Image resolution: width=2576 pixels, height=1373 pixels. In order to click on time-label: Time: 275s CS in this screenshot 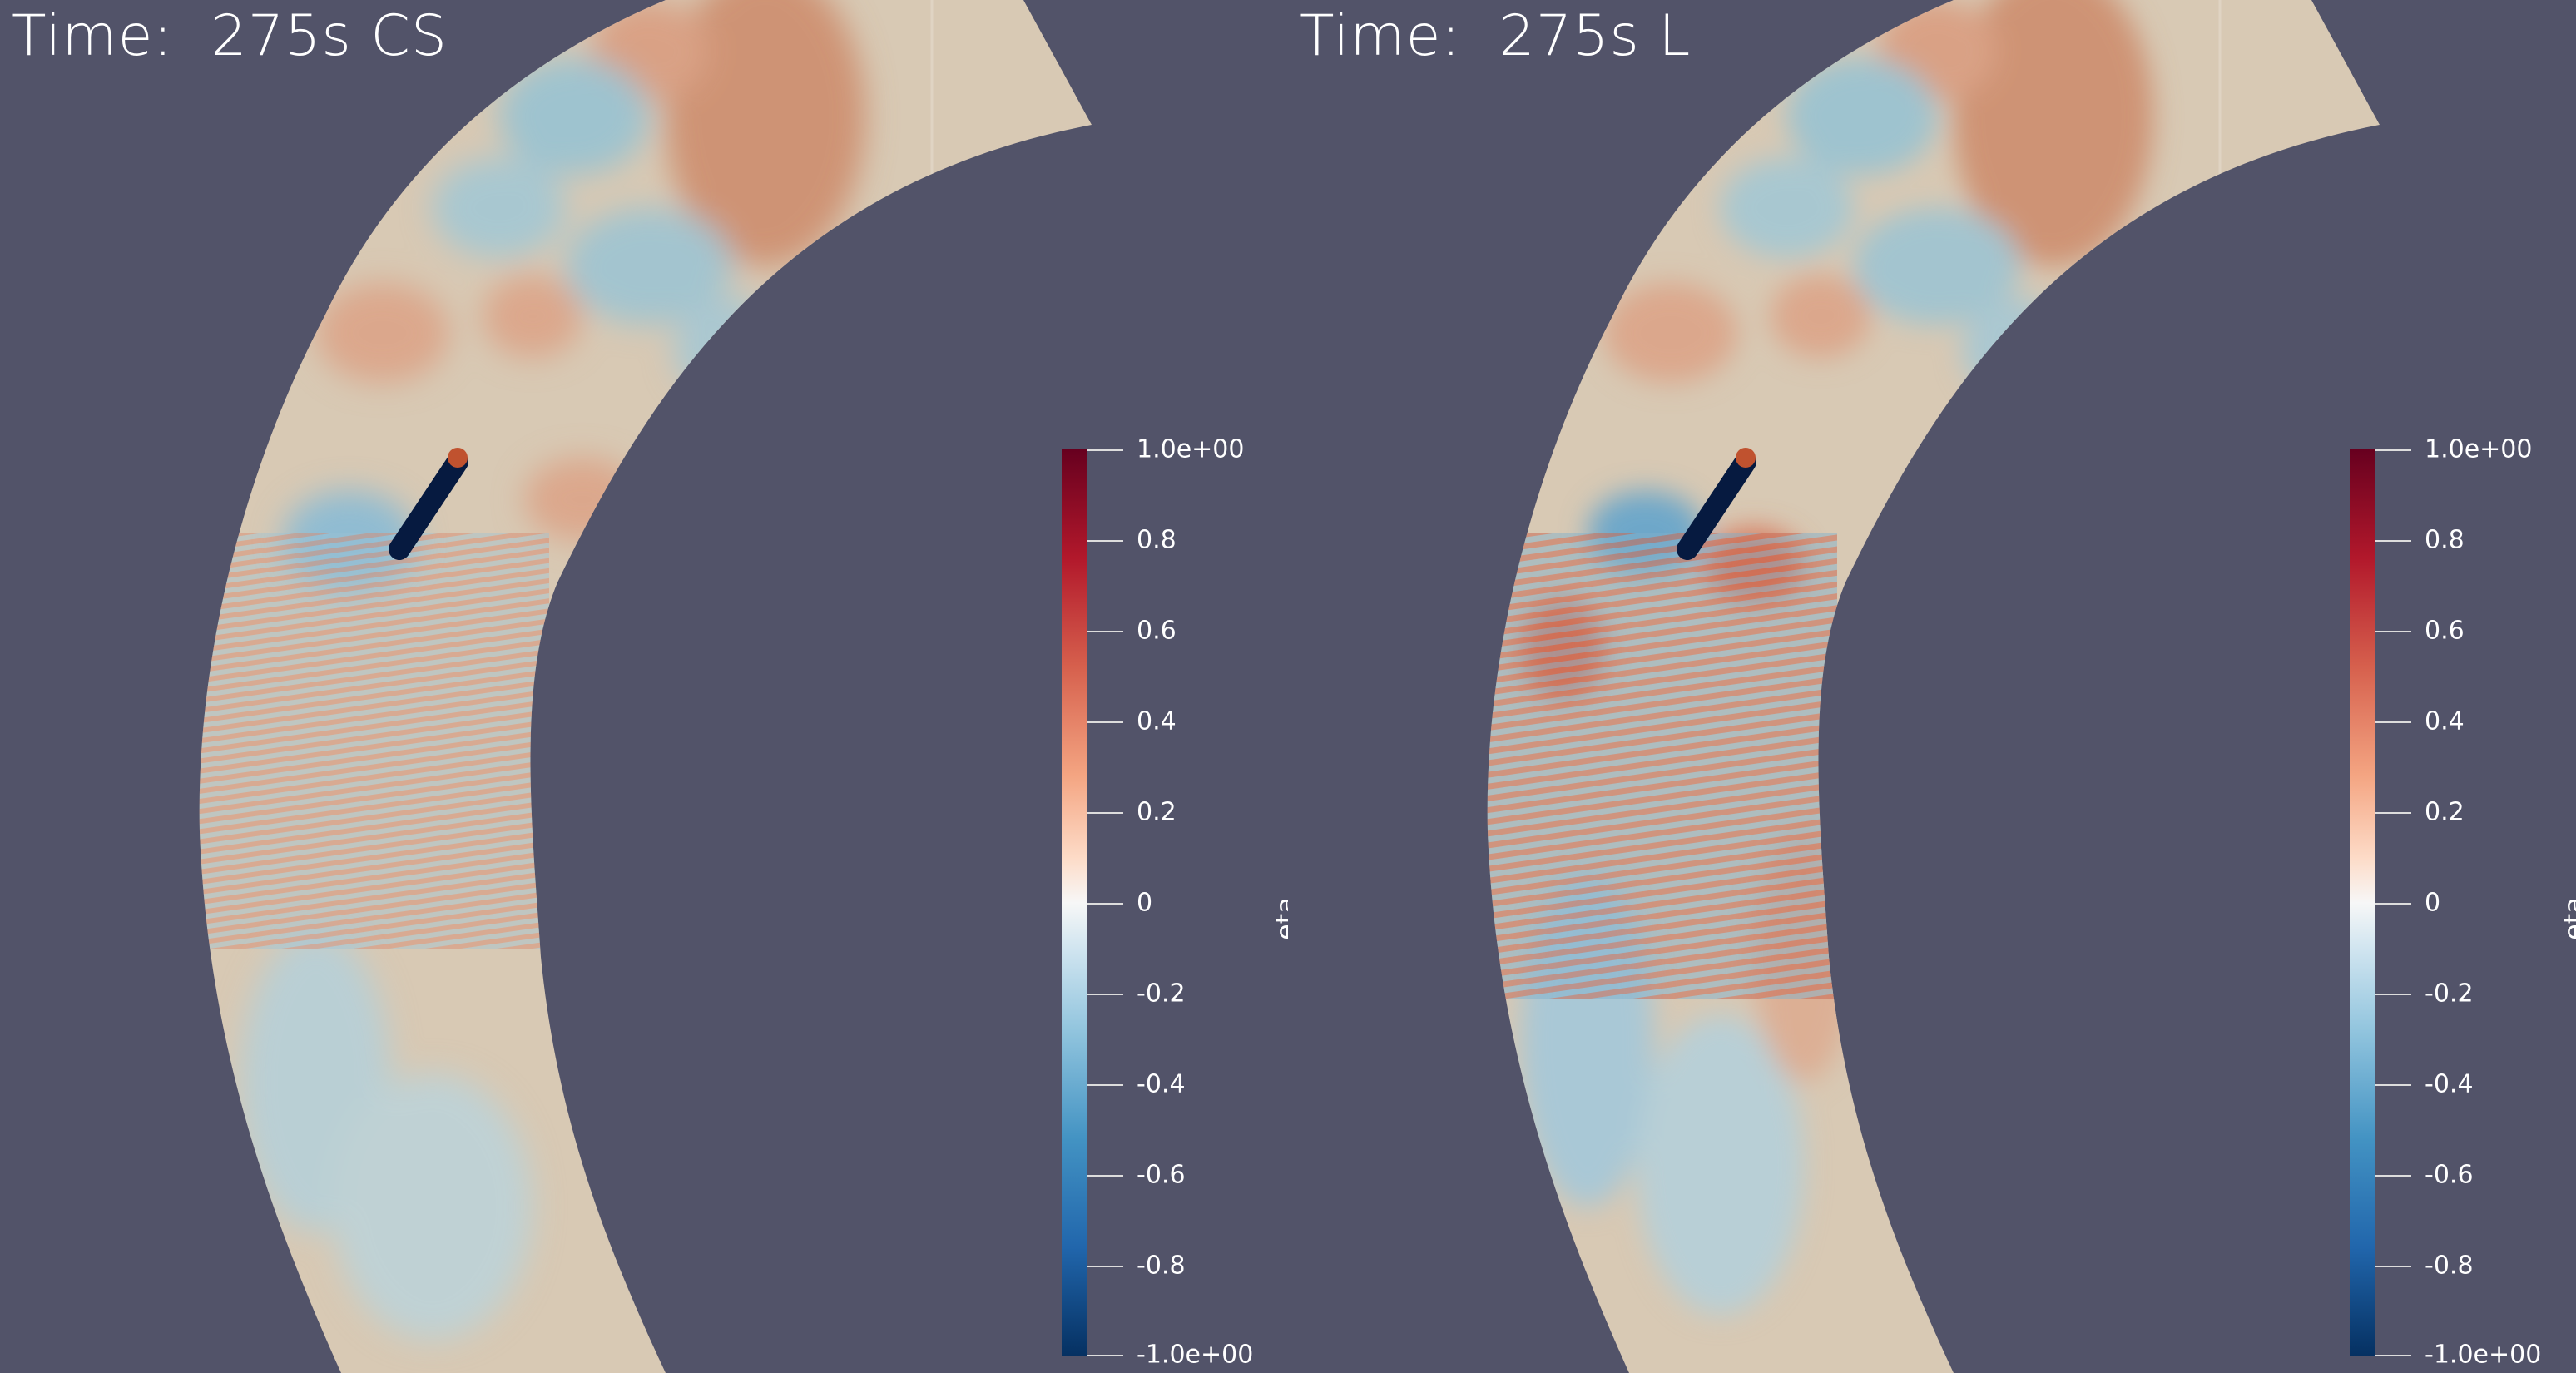, I will do `click(230, 36)`.